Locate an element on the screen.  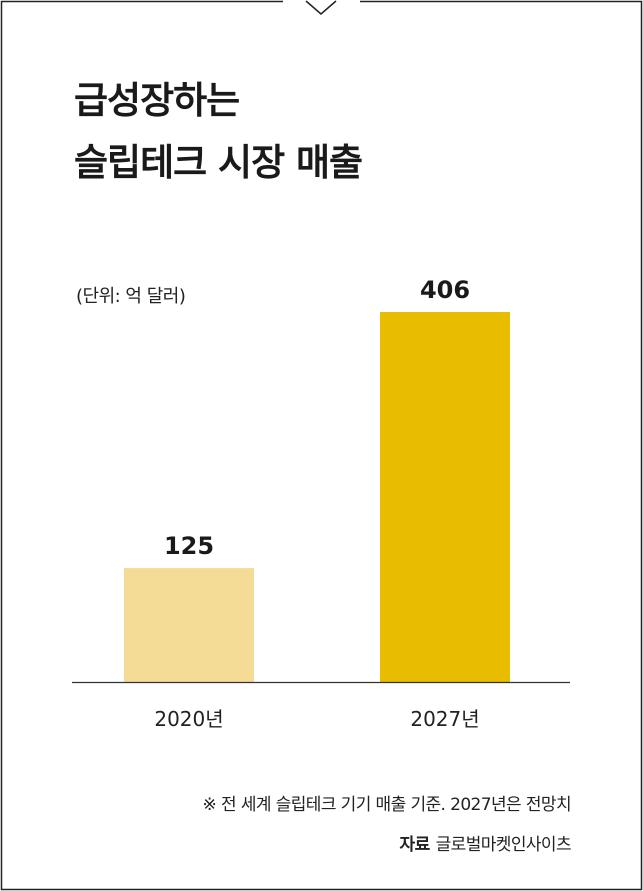
chart-title: 급성장하는 슬립테크 시장 매출 is located at coordinates (218, 132).